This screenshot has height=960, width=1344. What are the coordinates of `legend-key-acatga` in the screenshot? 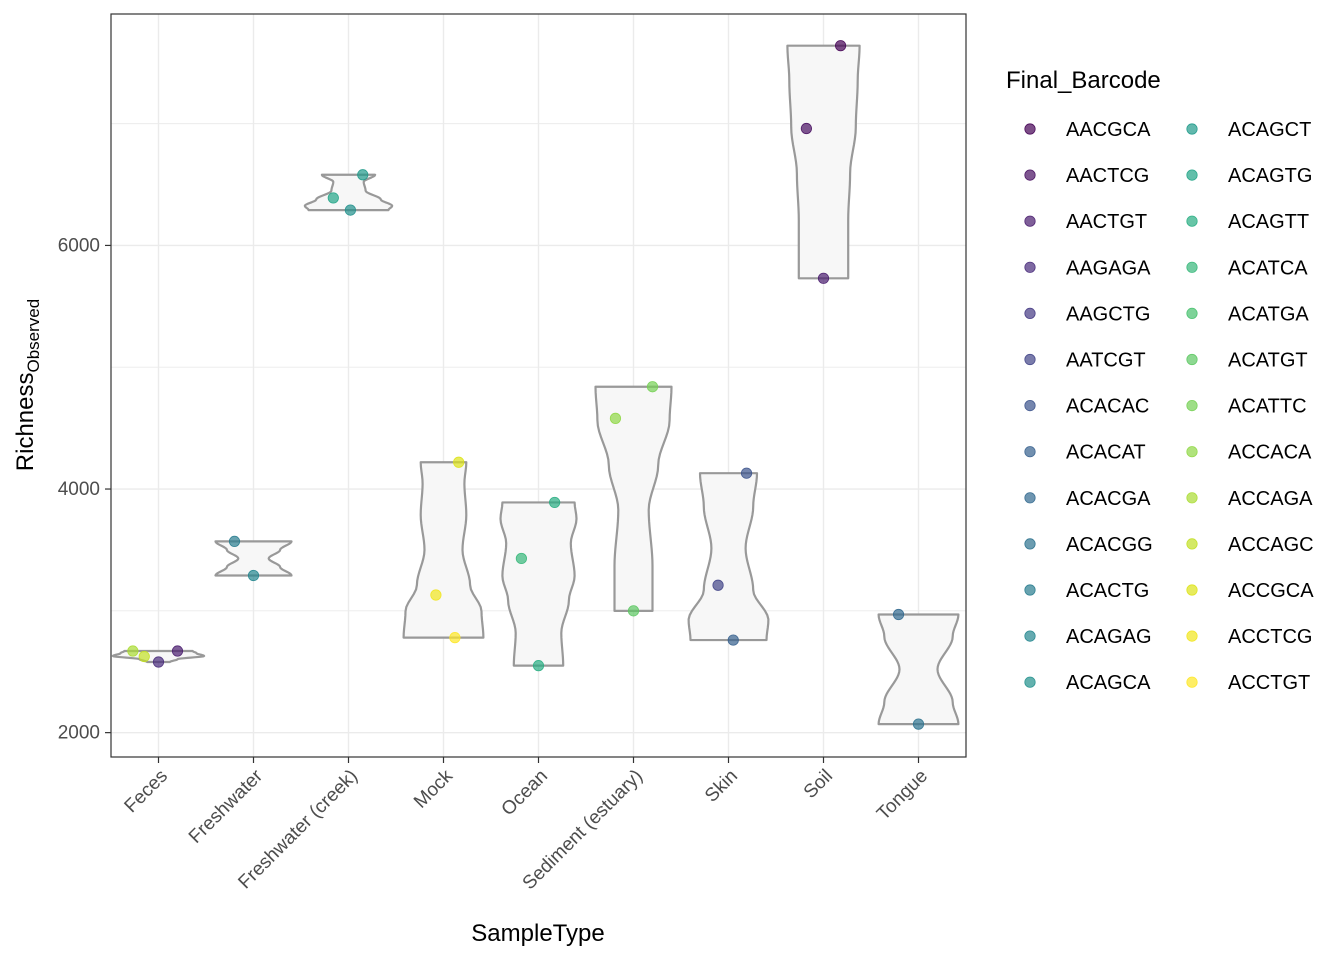 It's located at (1192, 313).